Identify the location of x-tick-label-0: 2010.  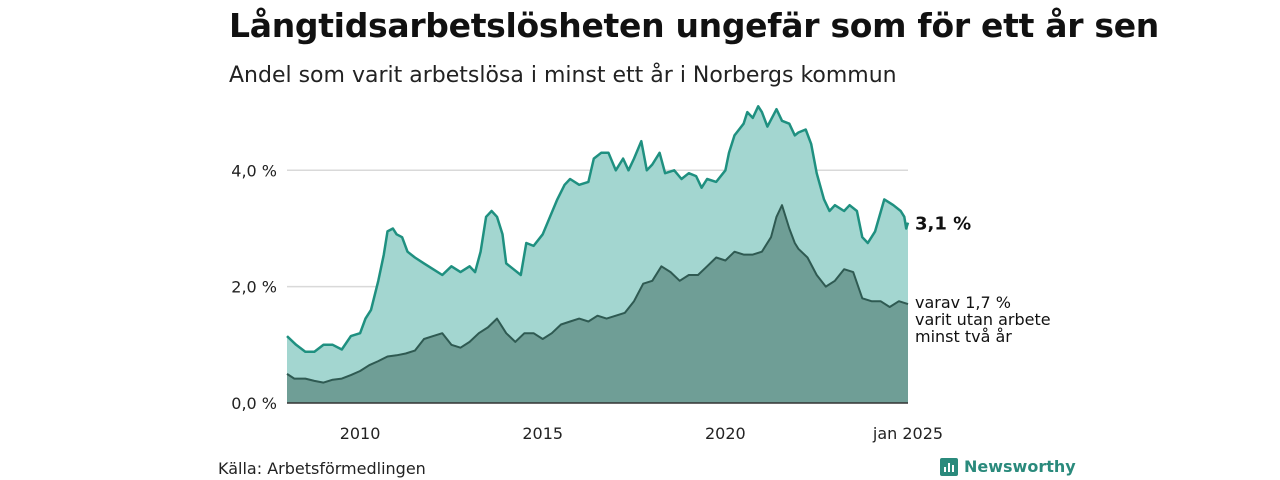
(360, 433).